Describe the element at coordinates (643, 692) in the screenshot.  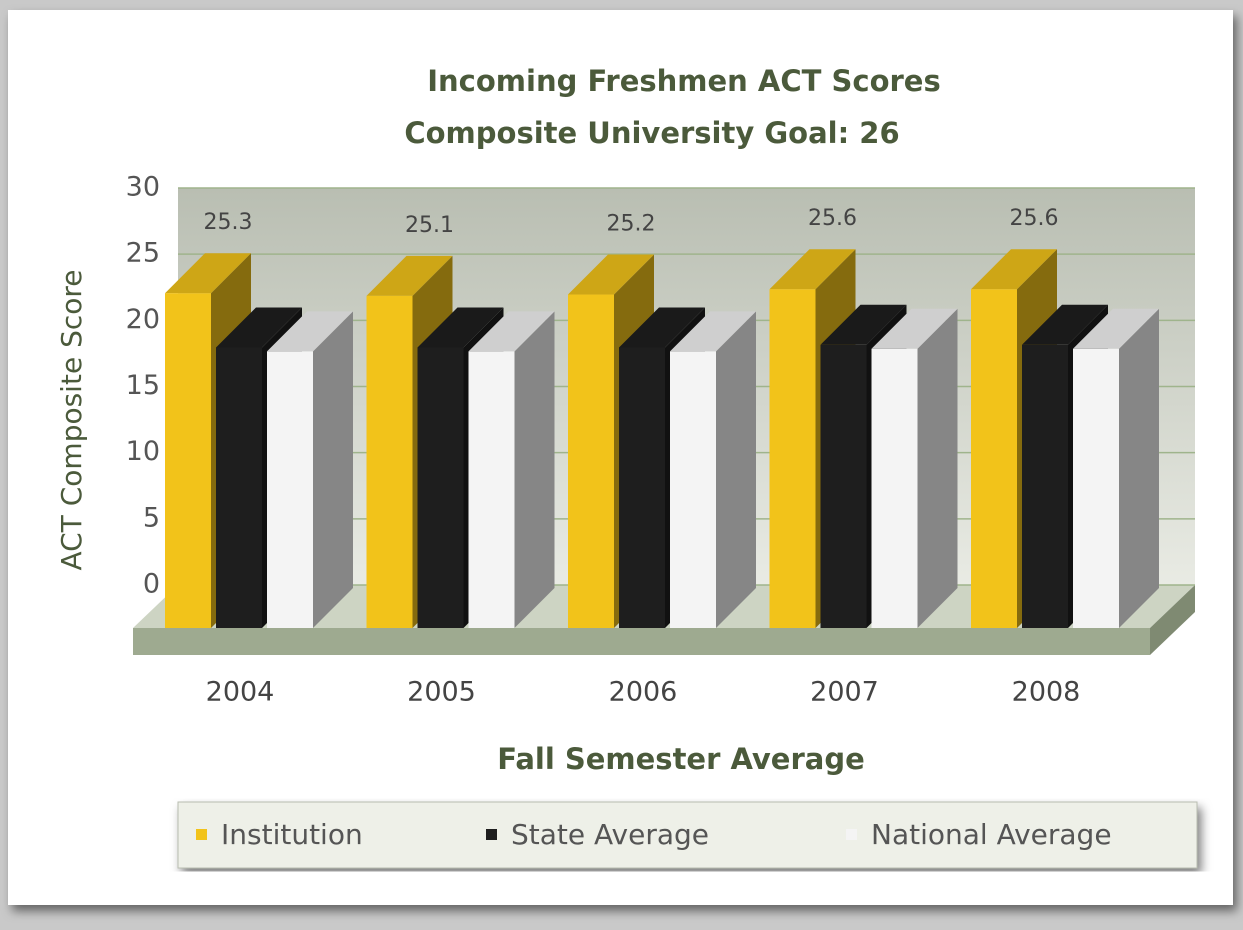
I see `x-tick-label: 2006` at that location.